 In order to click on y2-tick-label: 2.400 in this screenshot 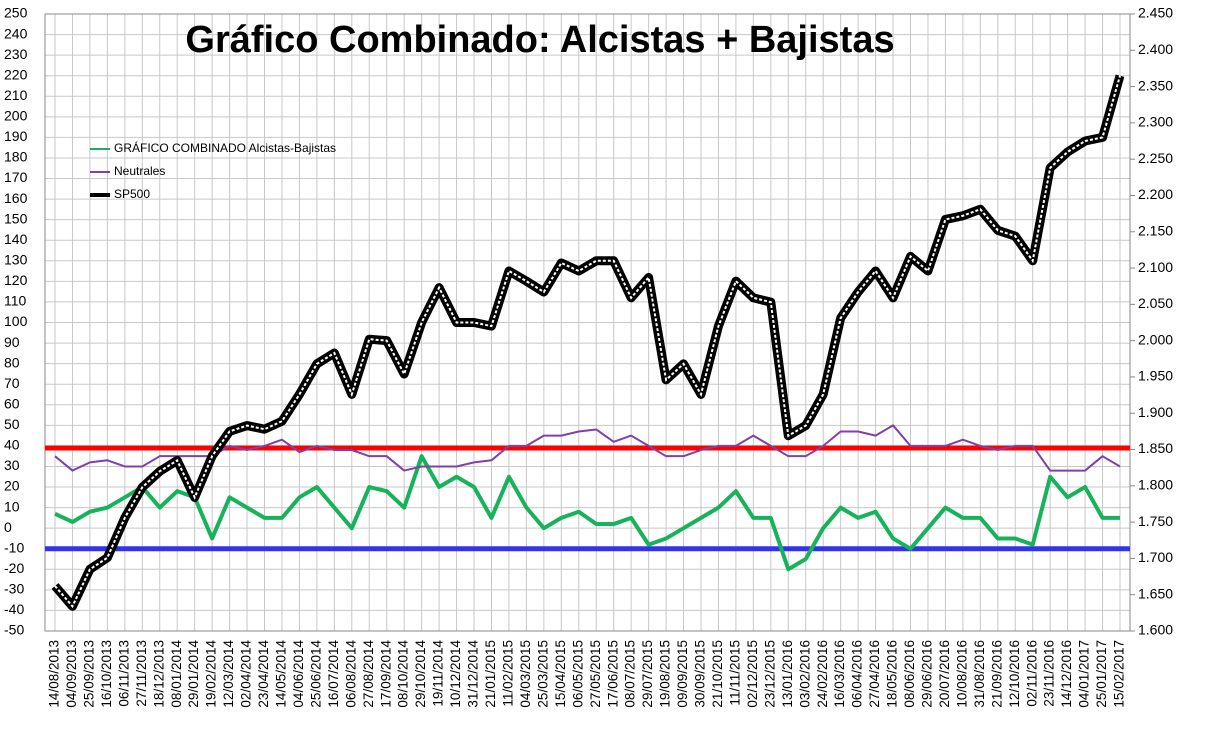, I will do `click(1155, 49)`.